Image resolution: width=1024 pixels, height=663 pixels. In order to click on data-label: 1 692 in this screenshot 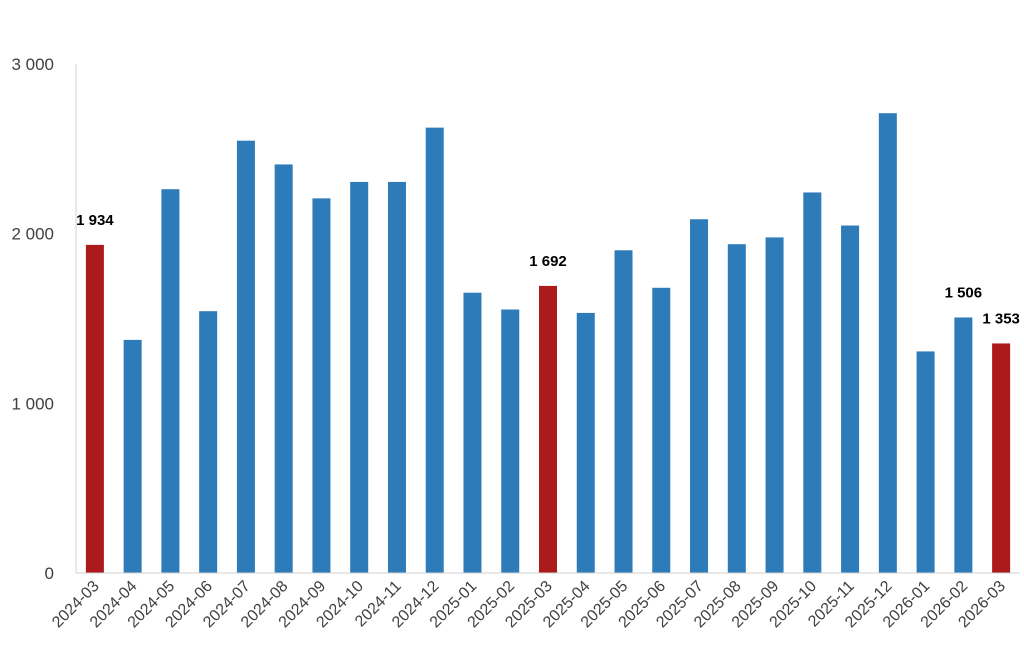, I will do `click(548, 261)`.